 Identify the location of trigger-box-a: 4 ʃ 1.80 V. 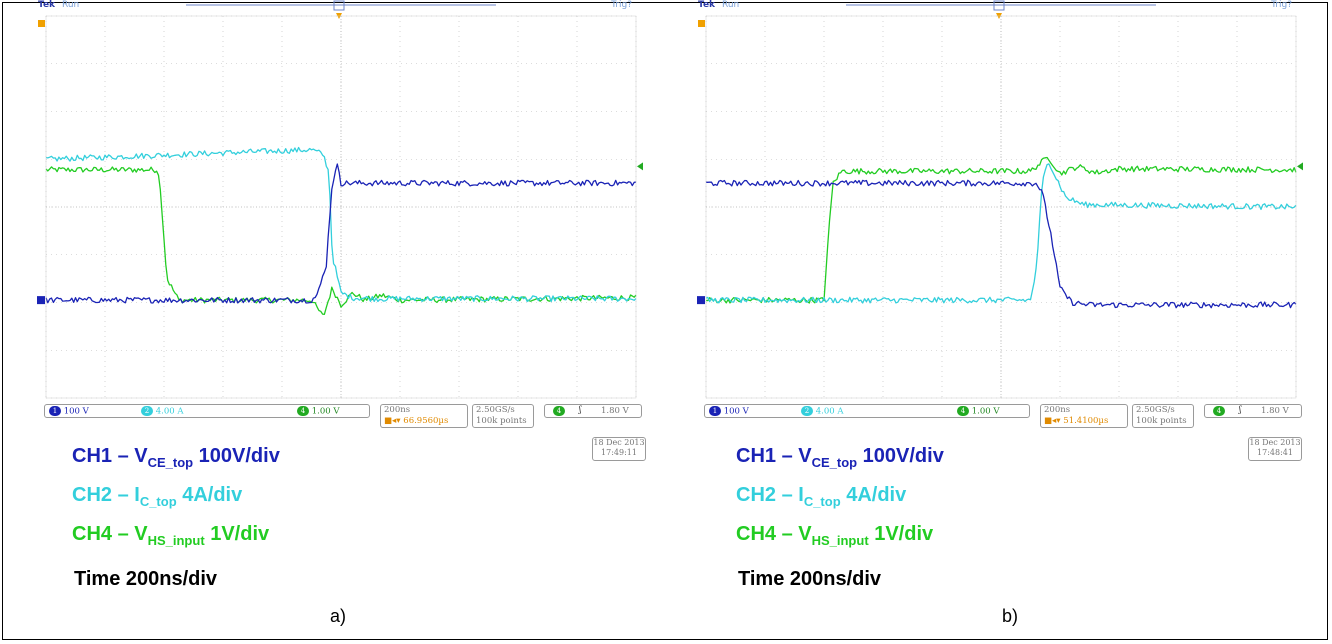
(593, 411).